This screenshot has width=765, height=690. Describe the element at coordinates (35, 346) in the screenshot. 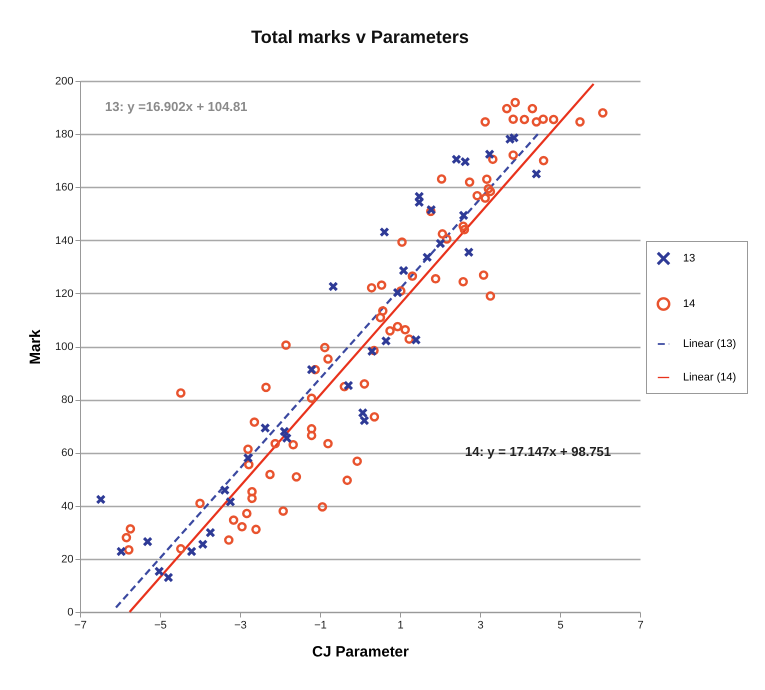

I see `y-axis-title: Mark` at that location.